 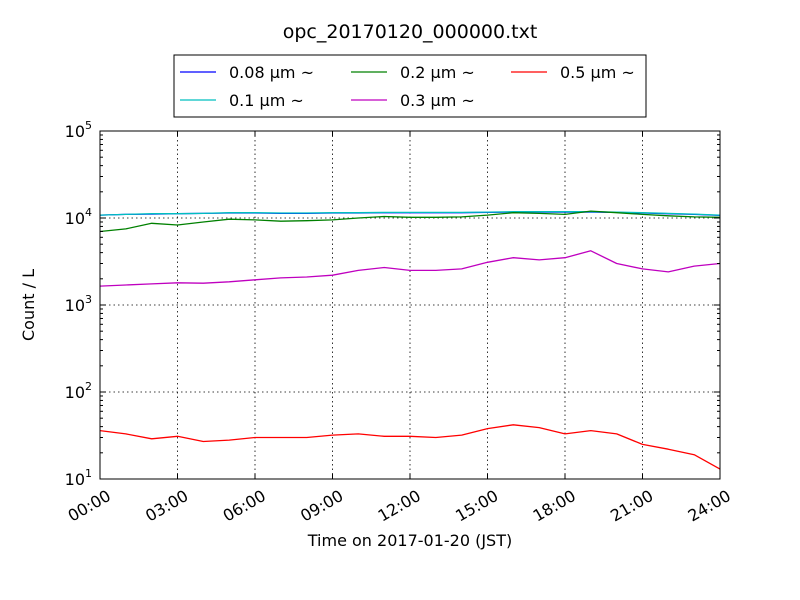 I want to click on y-tick-label: 10⁵, so click(x=78, y=130).